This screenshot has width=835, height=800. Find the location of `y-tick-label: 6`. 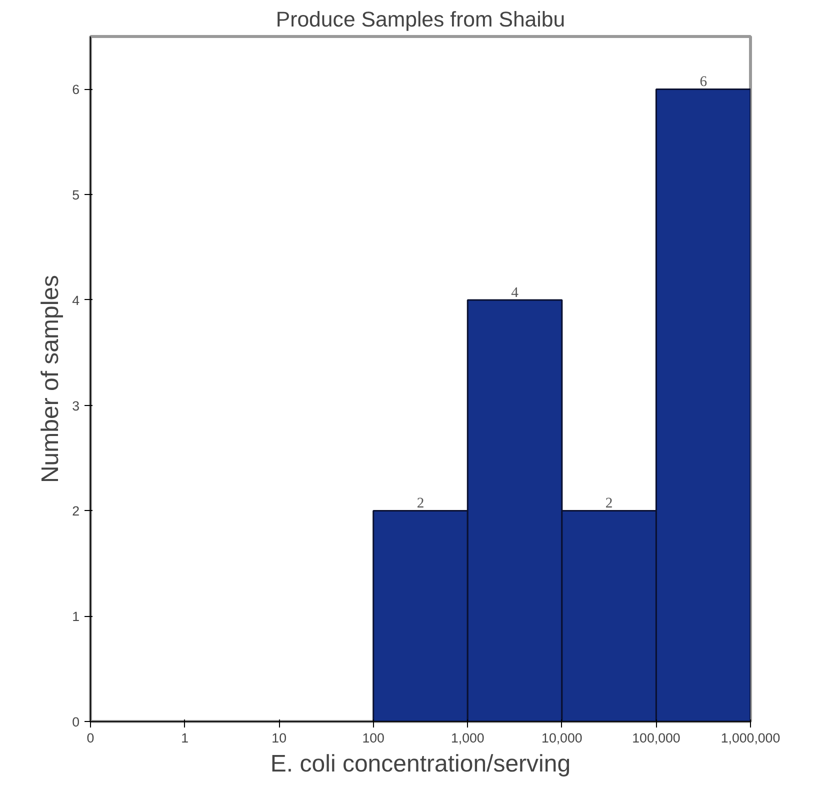

y-tick-label: 6 is located at coordinates (76, 90).